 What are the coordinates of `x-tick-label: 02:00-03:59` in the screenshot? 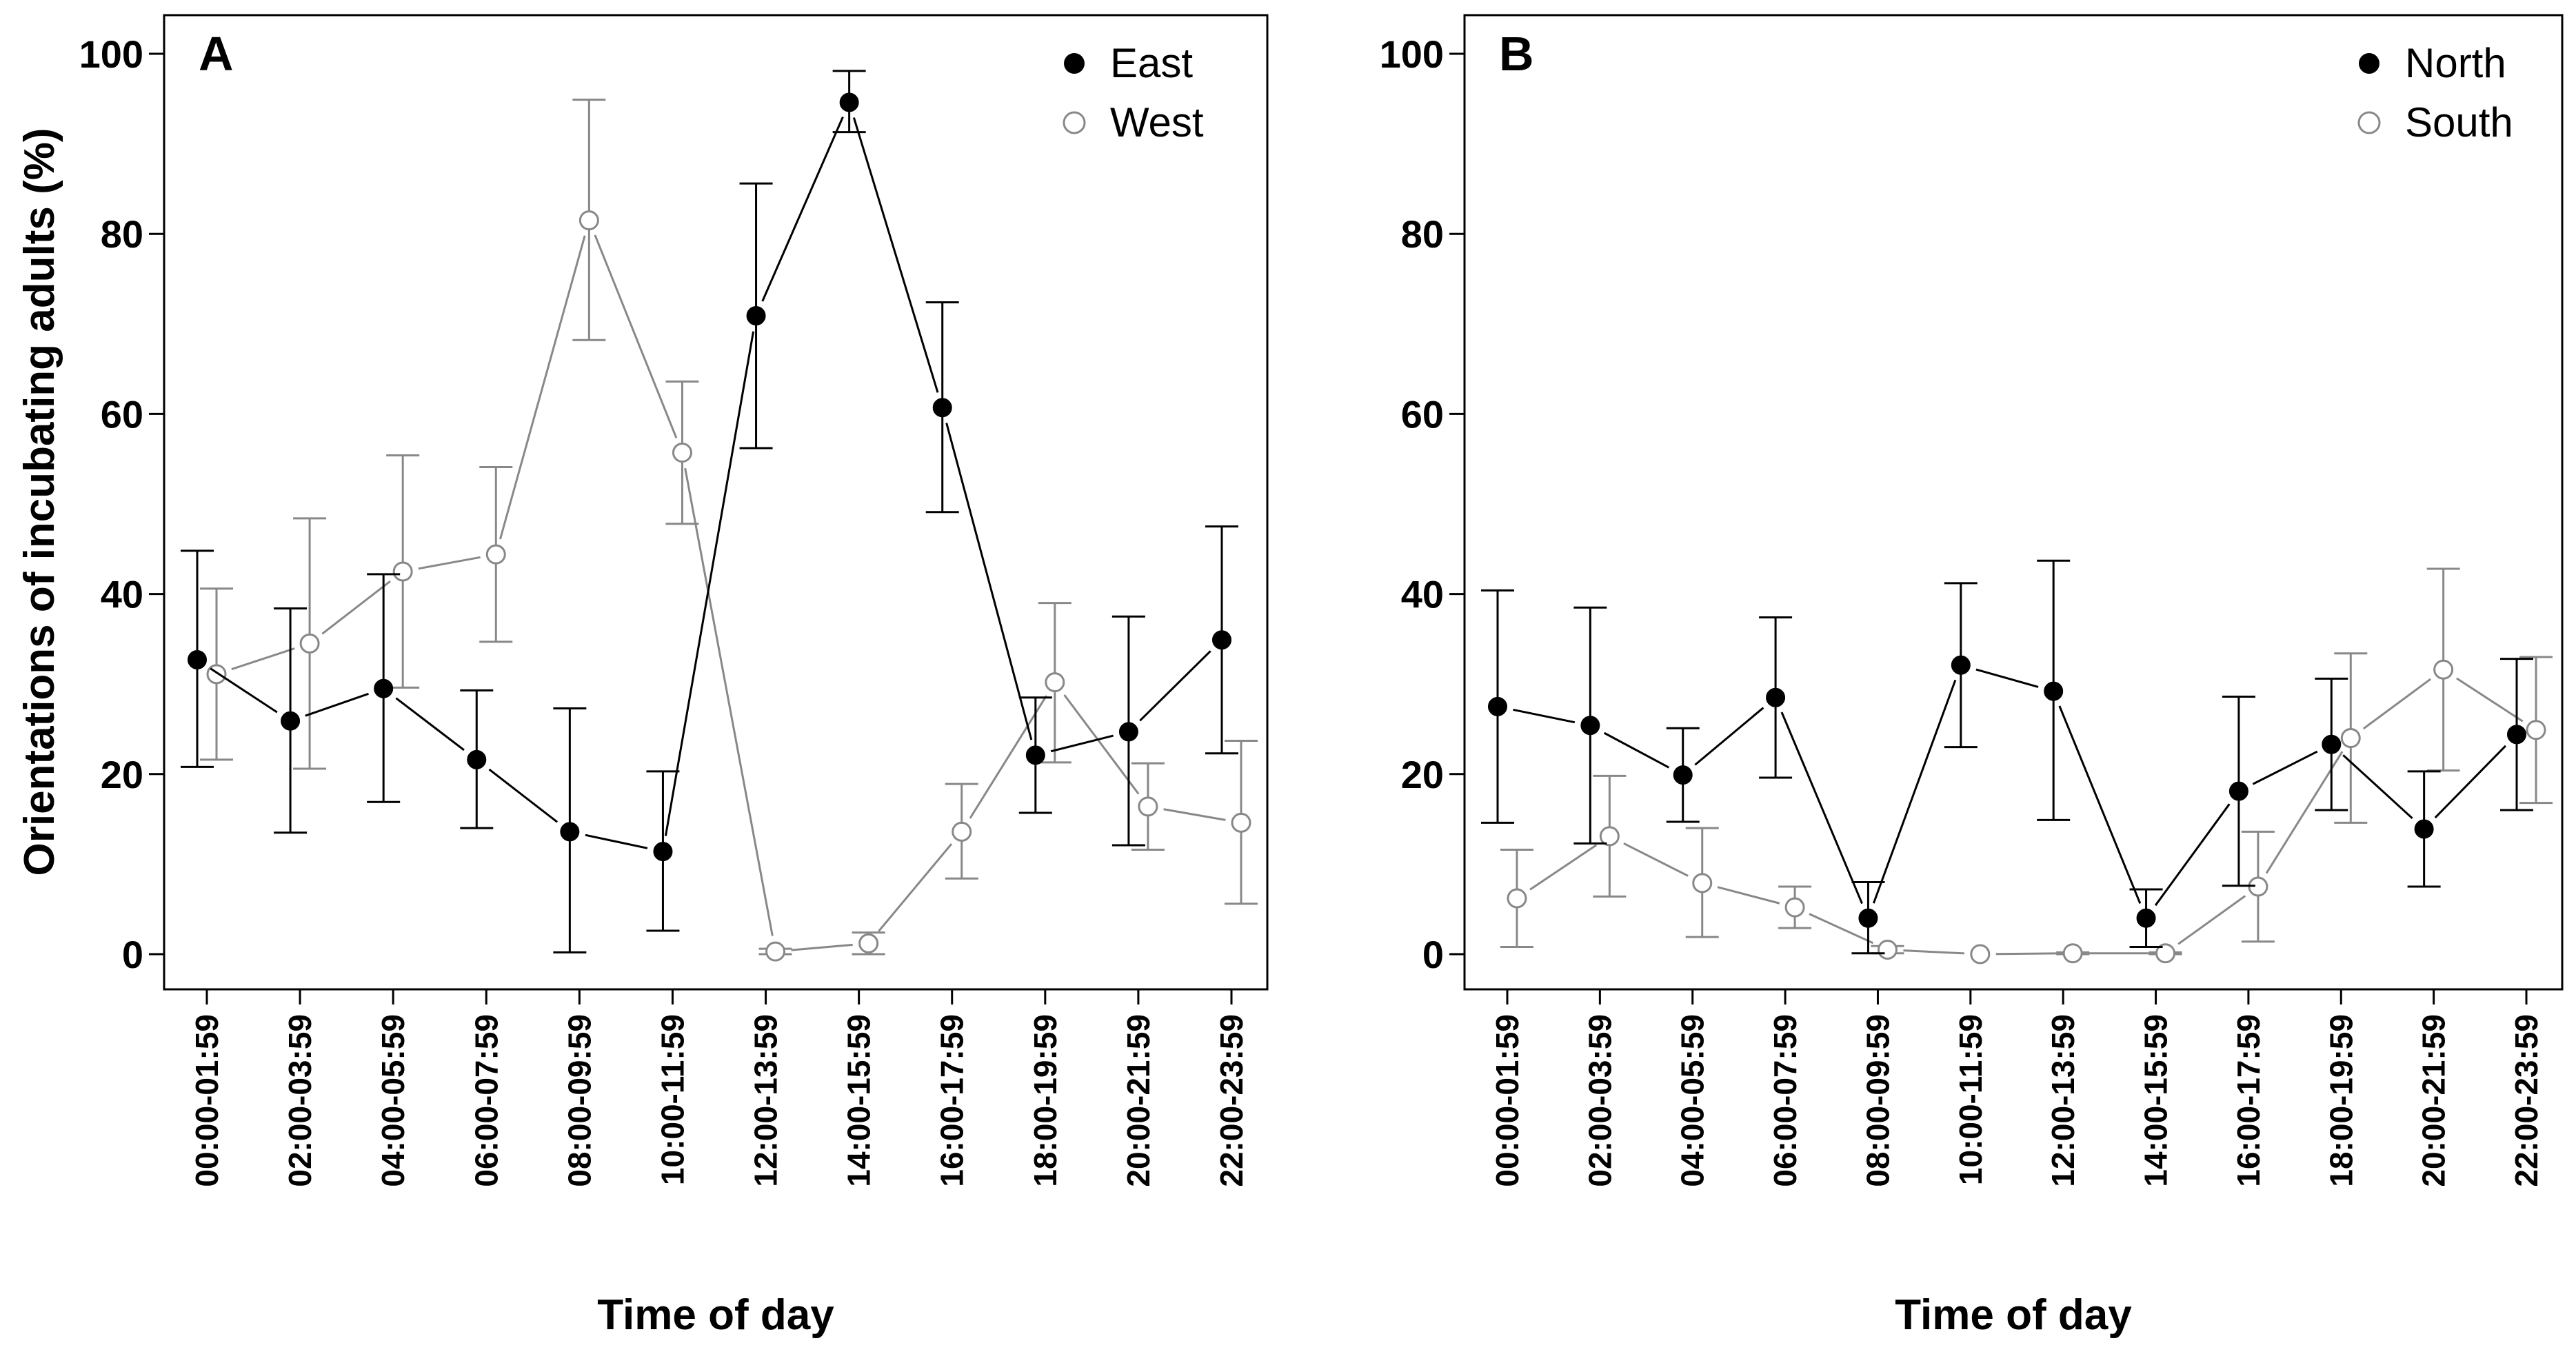 It's located at (300, 1100).